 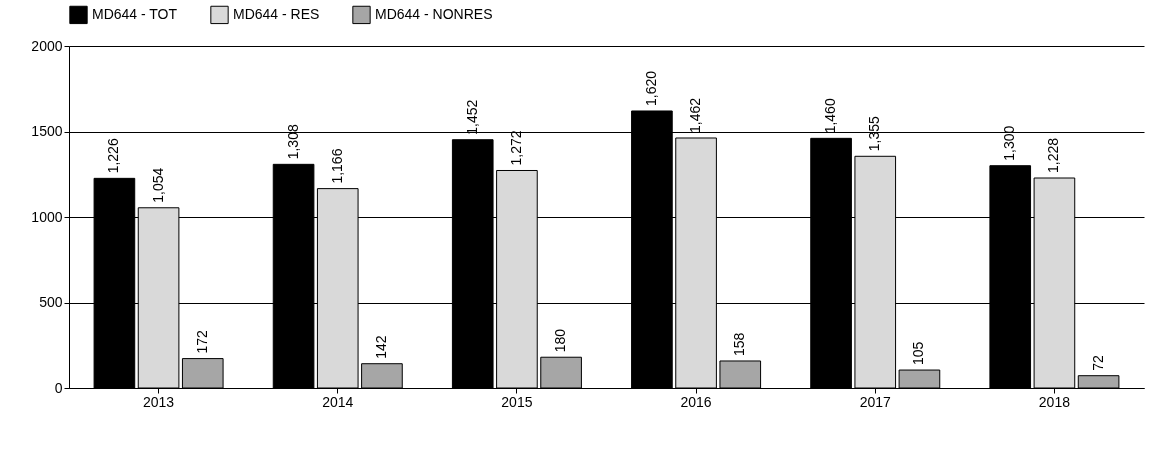 What do you see at coordinates (292, 142) in the screenshot?
I see `data-label: 1,308` at bounding box center [292, 142].